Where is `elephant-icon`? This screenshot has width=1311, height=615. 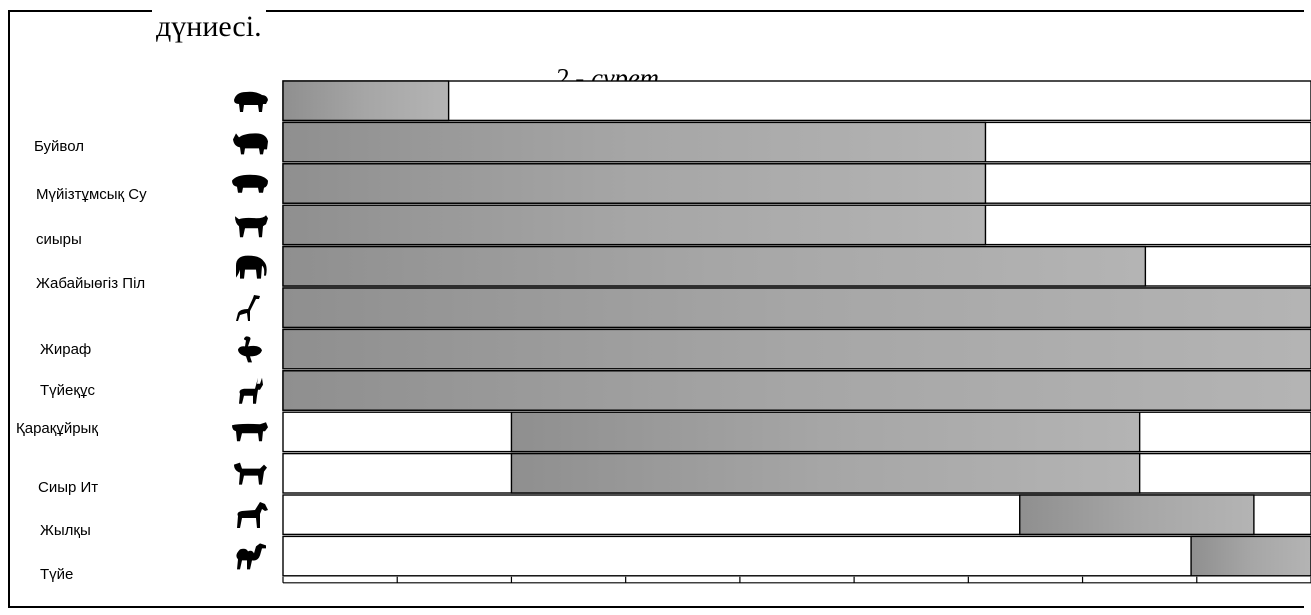
elephant-icon is located at coordinates (251, 267).